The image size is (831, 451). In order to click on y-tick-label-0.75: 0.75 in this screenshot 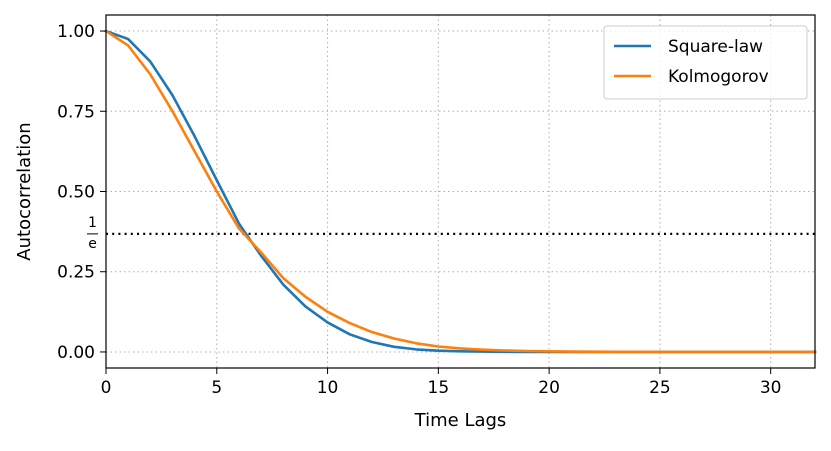, I will do `click(76, 112)`.